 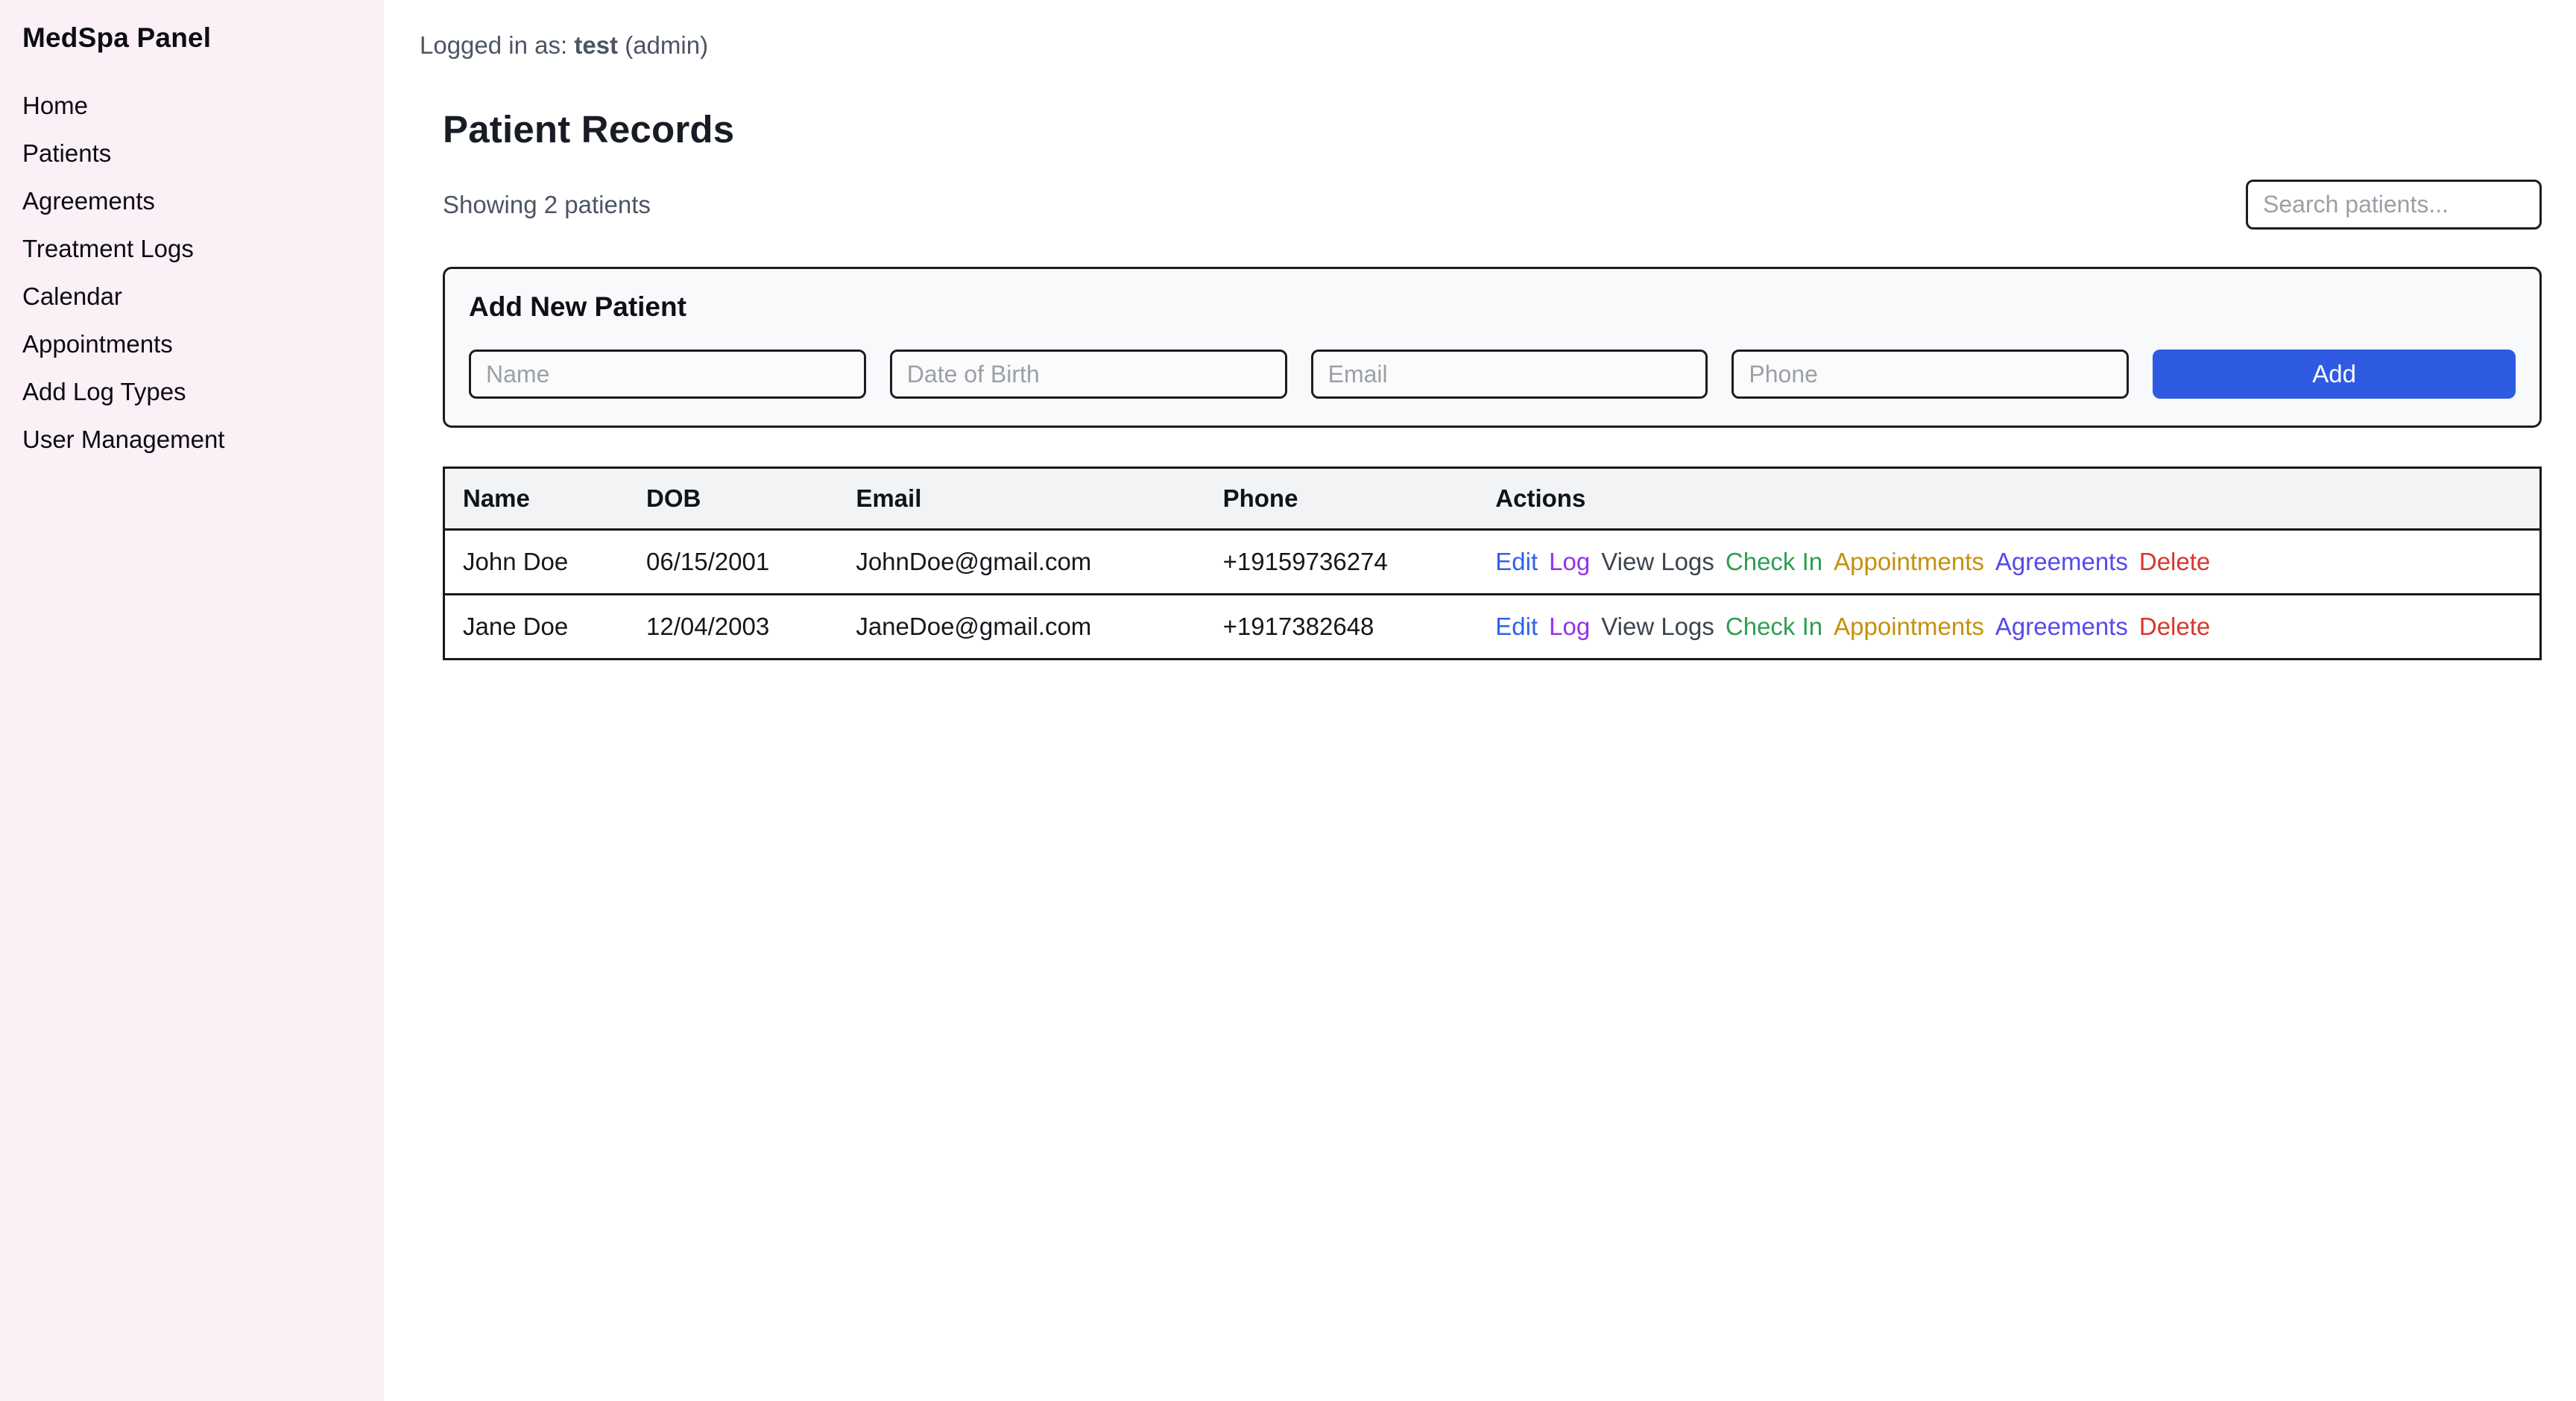 I want to click on sidebar-item-add-log-types: Add Log Types, so click(x=104, y=391).